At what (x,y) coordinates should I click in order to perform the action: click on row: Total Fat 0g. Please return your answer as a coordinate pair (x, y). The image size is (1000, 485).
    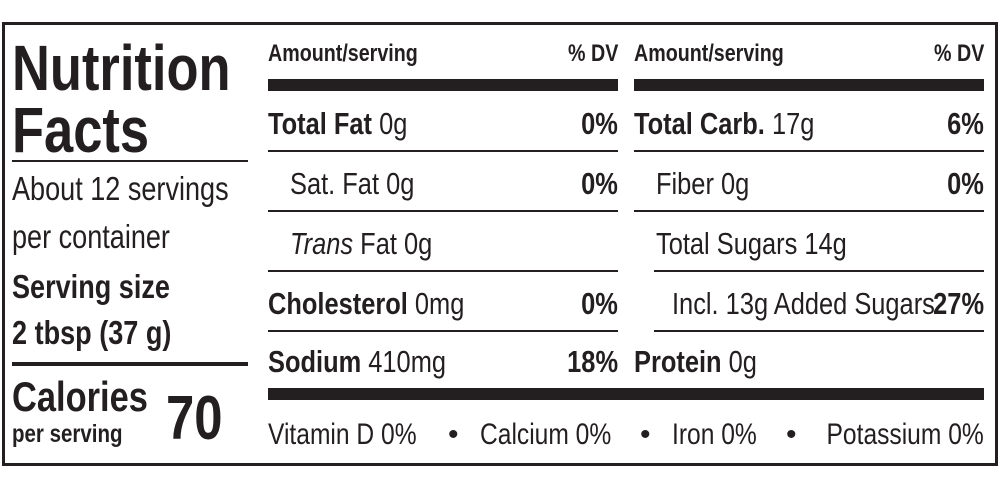
    Looking at the image, I should click on (353, 123).